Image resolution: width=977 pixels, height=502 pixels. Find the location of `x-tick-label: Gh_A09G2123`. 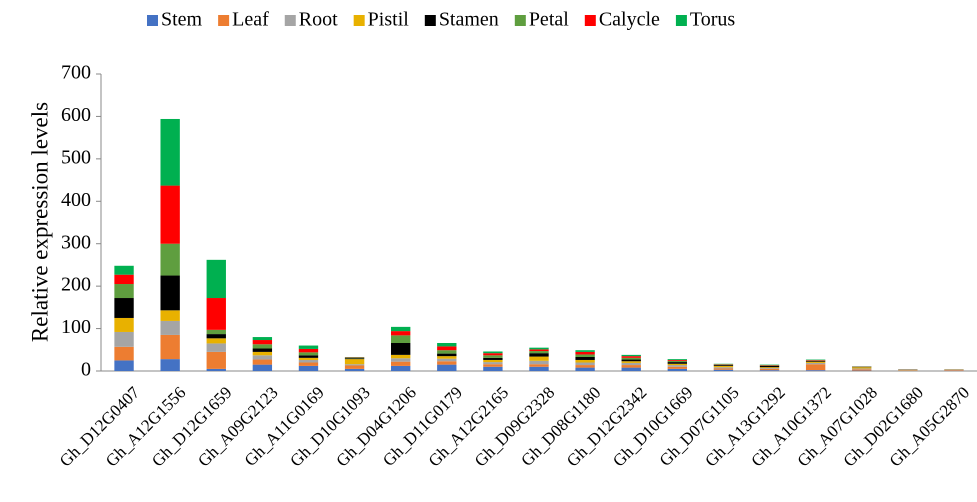

x-tick-label: Gh_A09G2123 is located at coordinates (238, 427).